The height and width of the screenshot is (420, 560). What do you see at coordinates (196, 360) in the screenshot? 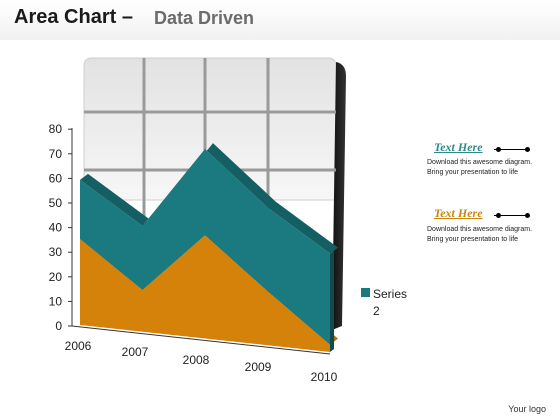
I see `x-tick-label: 2008` at bounding box center [196, 360].